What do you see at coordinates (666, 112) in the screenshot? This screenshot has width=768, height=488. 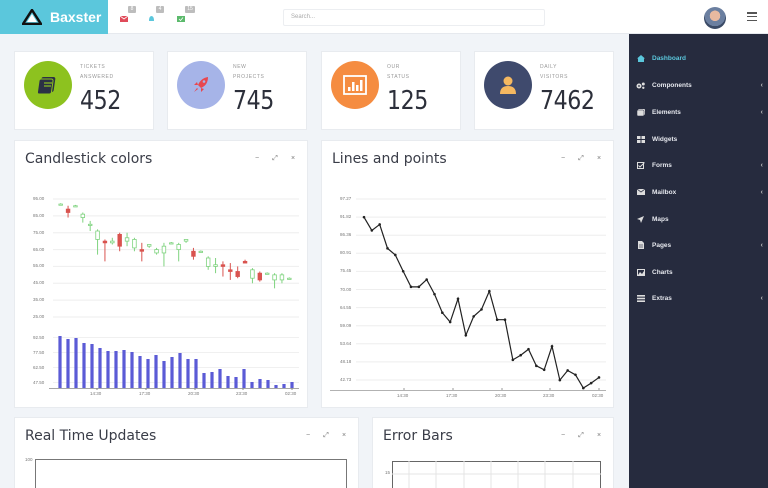 I see `sidebar-item-label: Elements` at bounding box center [666, 112].